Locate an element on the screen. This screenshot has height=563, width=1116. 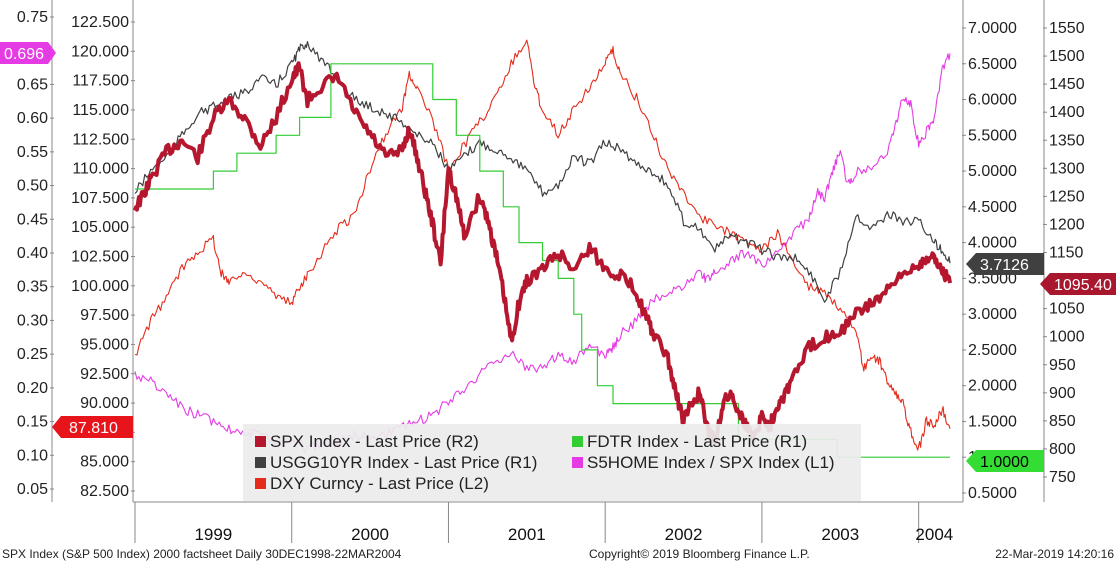
tick-label-l2-13: 90.000 is located at coordinates (104, 403).